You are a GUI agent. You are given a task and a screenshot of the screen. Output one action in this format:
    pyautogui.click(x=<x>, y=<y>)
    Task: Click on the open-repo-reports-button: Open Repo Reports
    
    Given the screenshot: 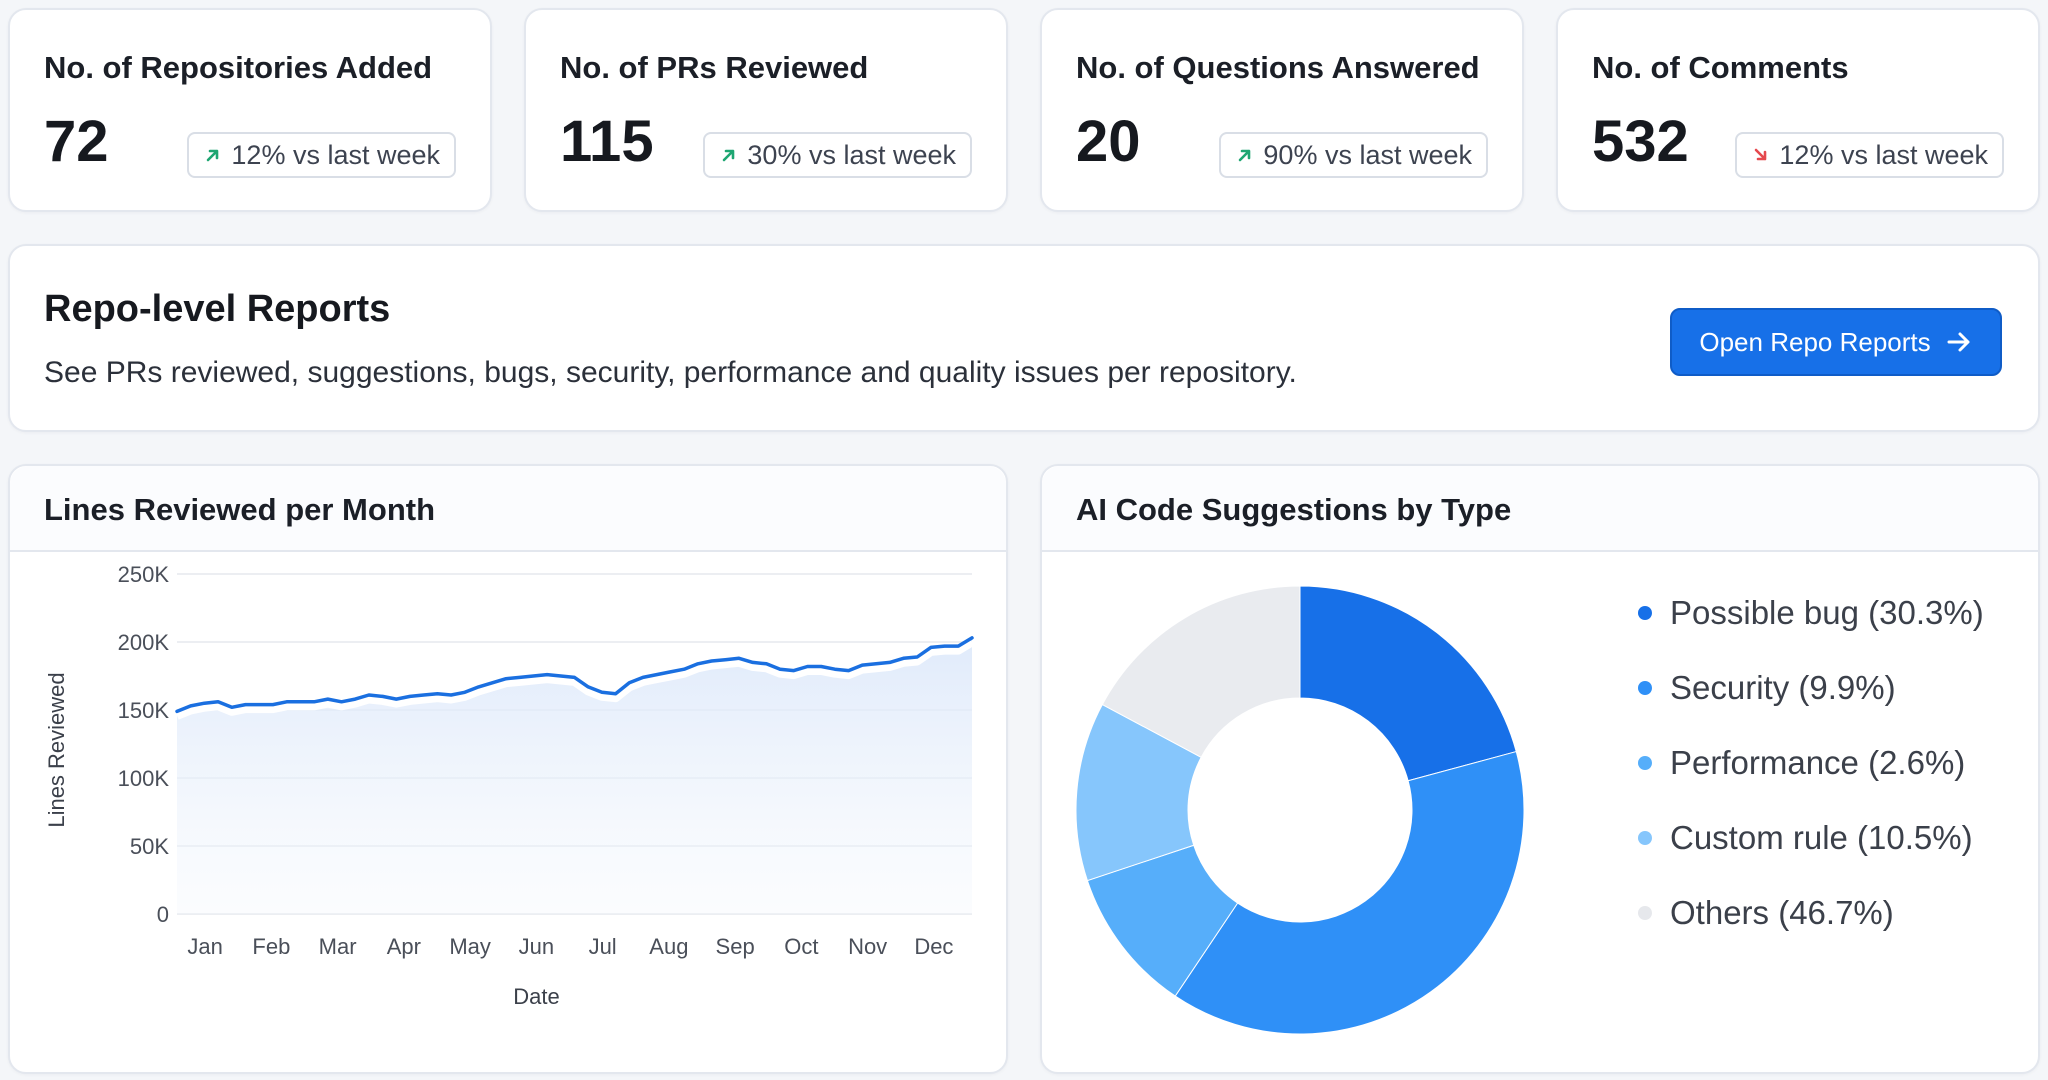 What is the action you would take?
    pyautogui.click(x=1836, y=342)
    